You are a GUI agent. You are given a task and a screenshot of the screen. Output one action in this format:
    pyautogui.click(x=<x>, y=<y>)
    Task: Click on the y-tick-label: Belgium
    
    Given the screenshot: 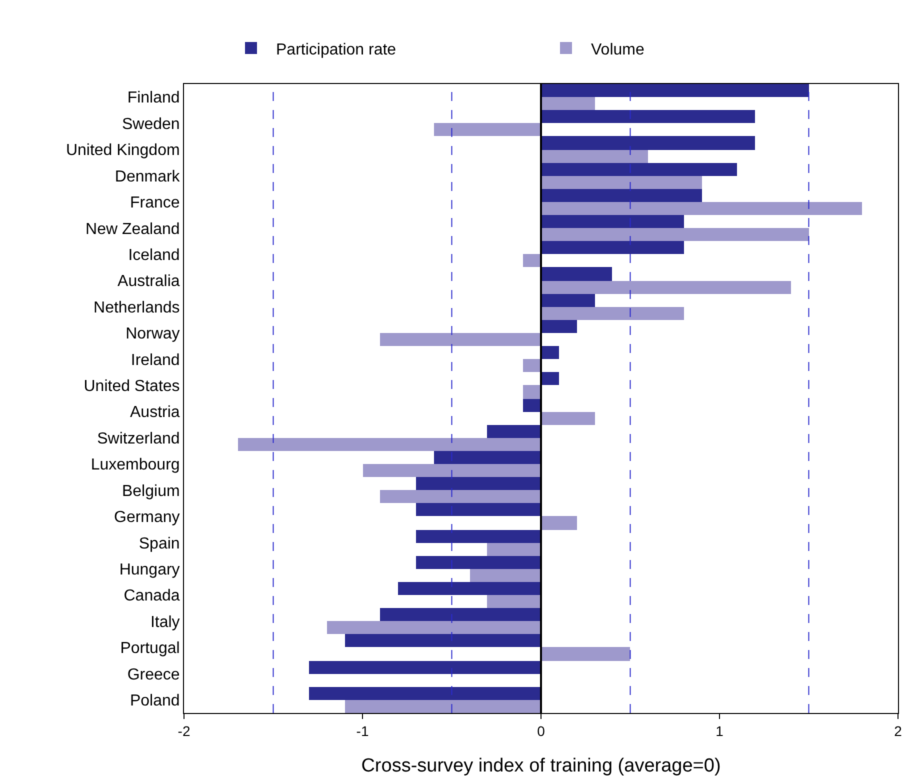 What is the action you would take?
    pyautogui.click(x=151, y=491)
    